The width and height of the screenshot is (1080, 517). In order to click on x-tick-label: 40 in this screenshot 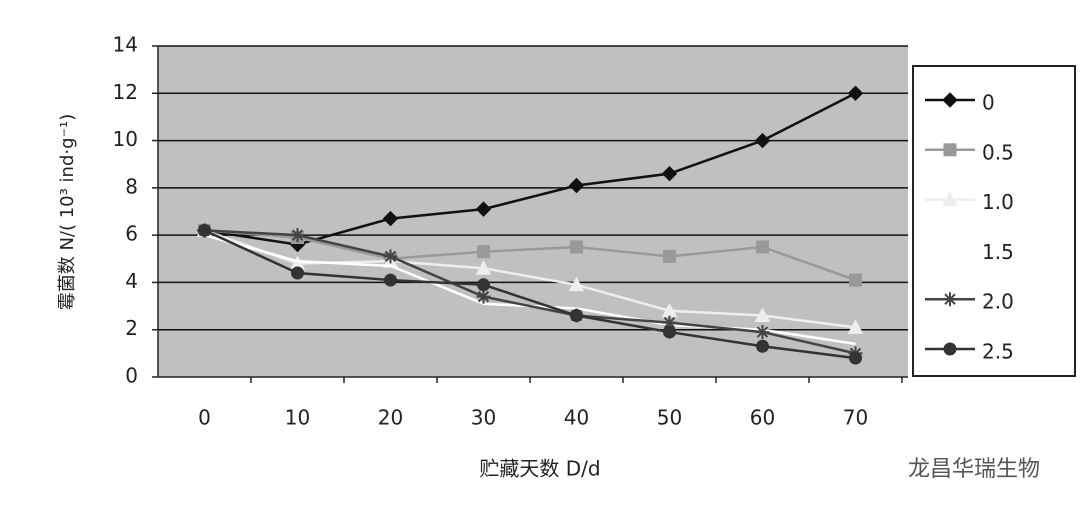, I will do `click(576, 418)`.